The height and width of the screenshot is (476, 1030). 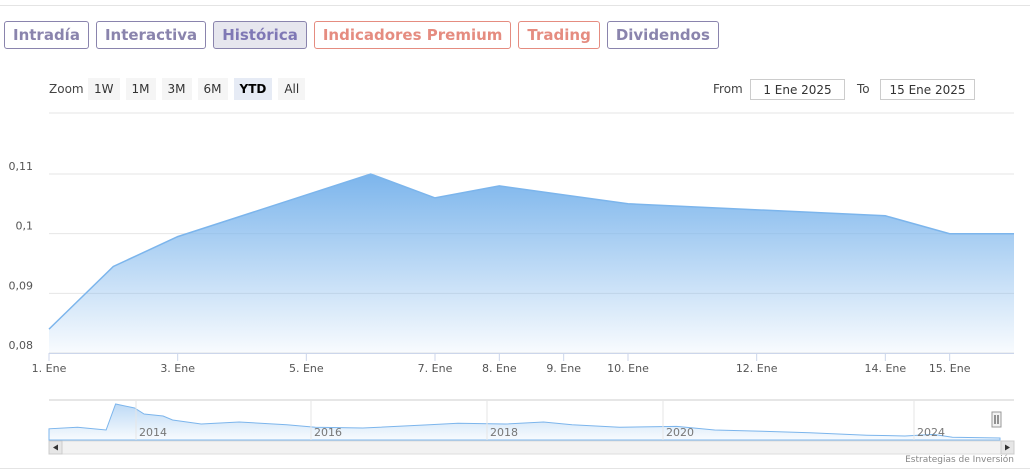 What do you see at coordinates (212, 89) in the screenshot?
I see `zoom-button-6m: 6M` at bounding box center [212, 89].